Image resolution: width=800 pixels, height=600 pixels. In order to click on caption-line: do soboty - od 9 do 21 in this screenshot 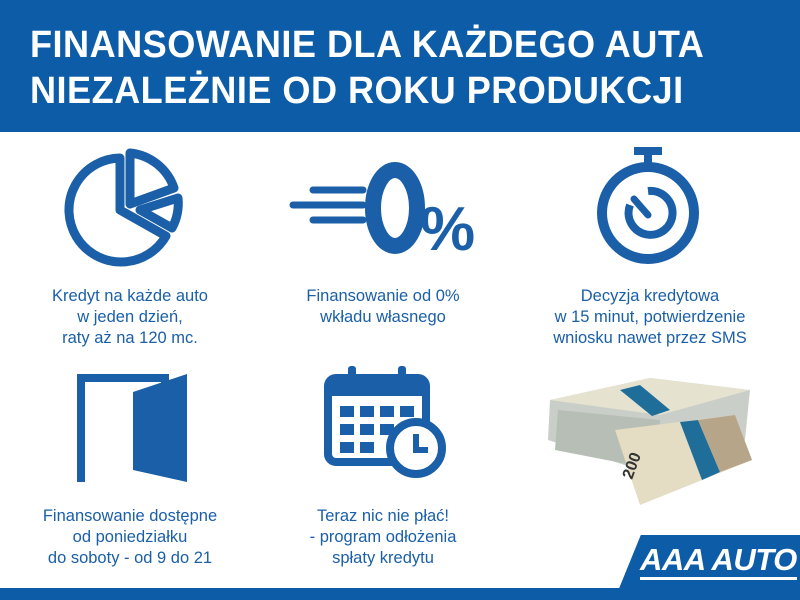, I will do `click(130, 558)`.